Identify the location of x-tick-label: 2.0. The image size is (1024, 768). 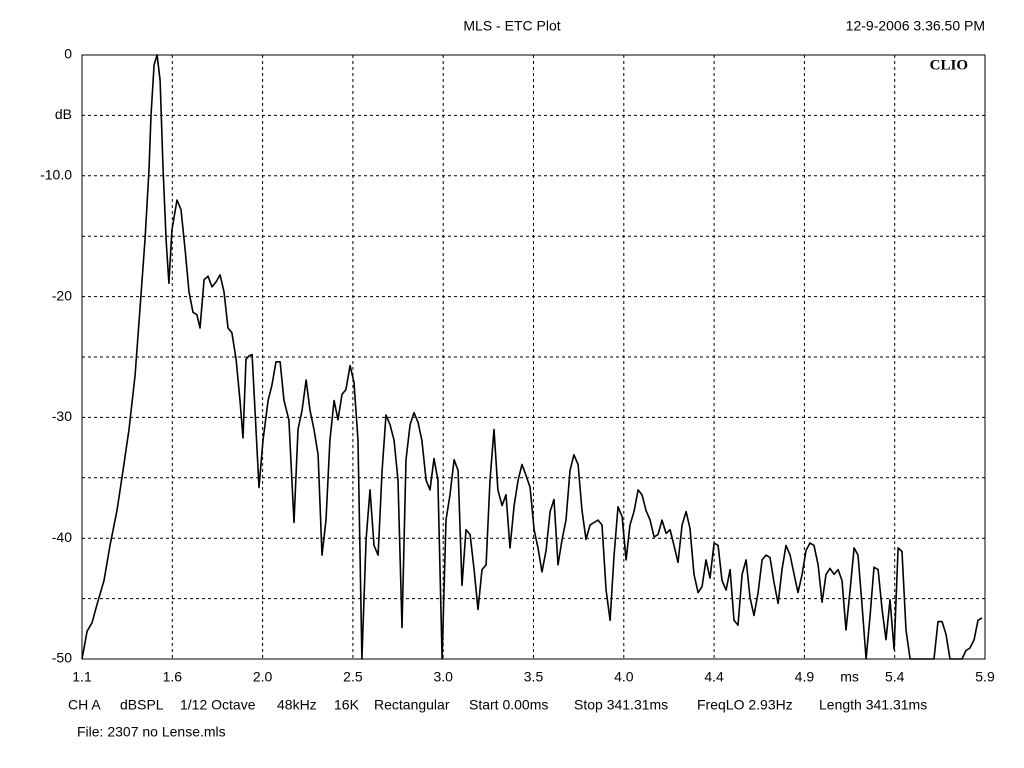
(263, 677).